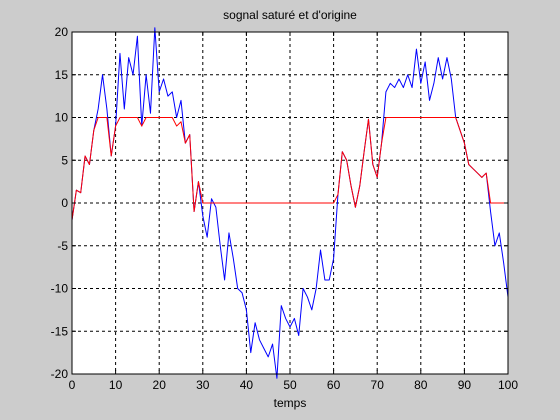 Image resolution: width=560 pixels, height=420 pixels. I want to click on x-tick-label: 50, so click(290, 385).